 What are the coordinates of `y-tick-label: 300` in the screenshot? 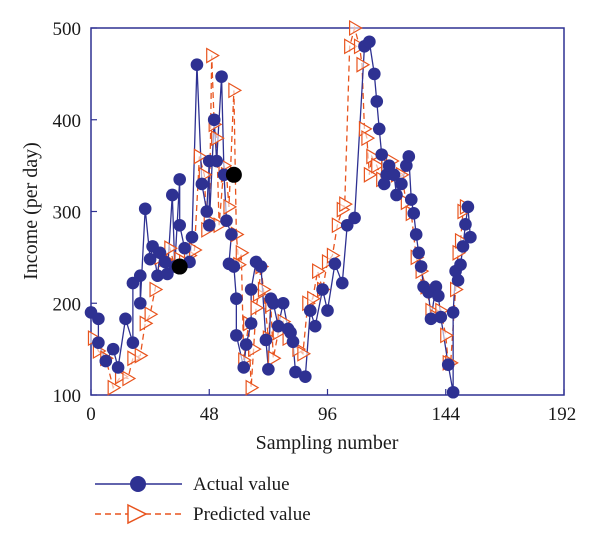 It's located at (67, 213).